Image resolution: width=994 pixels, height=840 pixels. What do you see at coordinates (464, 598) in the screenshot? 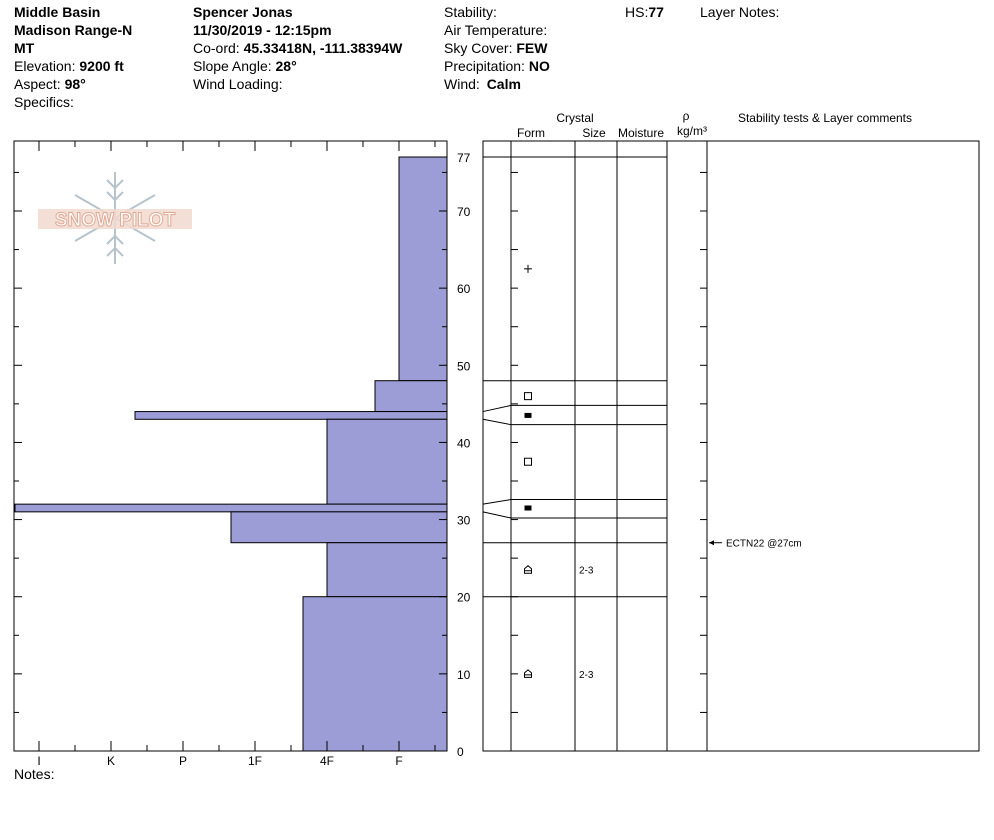
I see `height-tick-label: 20` at bounding box center [464, 598].